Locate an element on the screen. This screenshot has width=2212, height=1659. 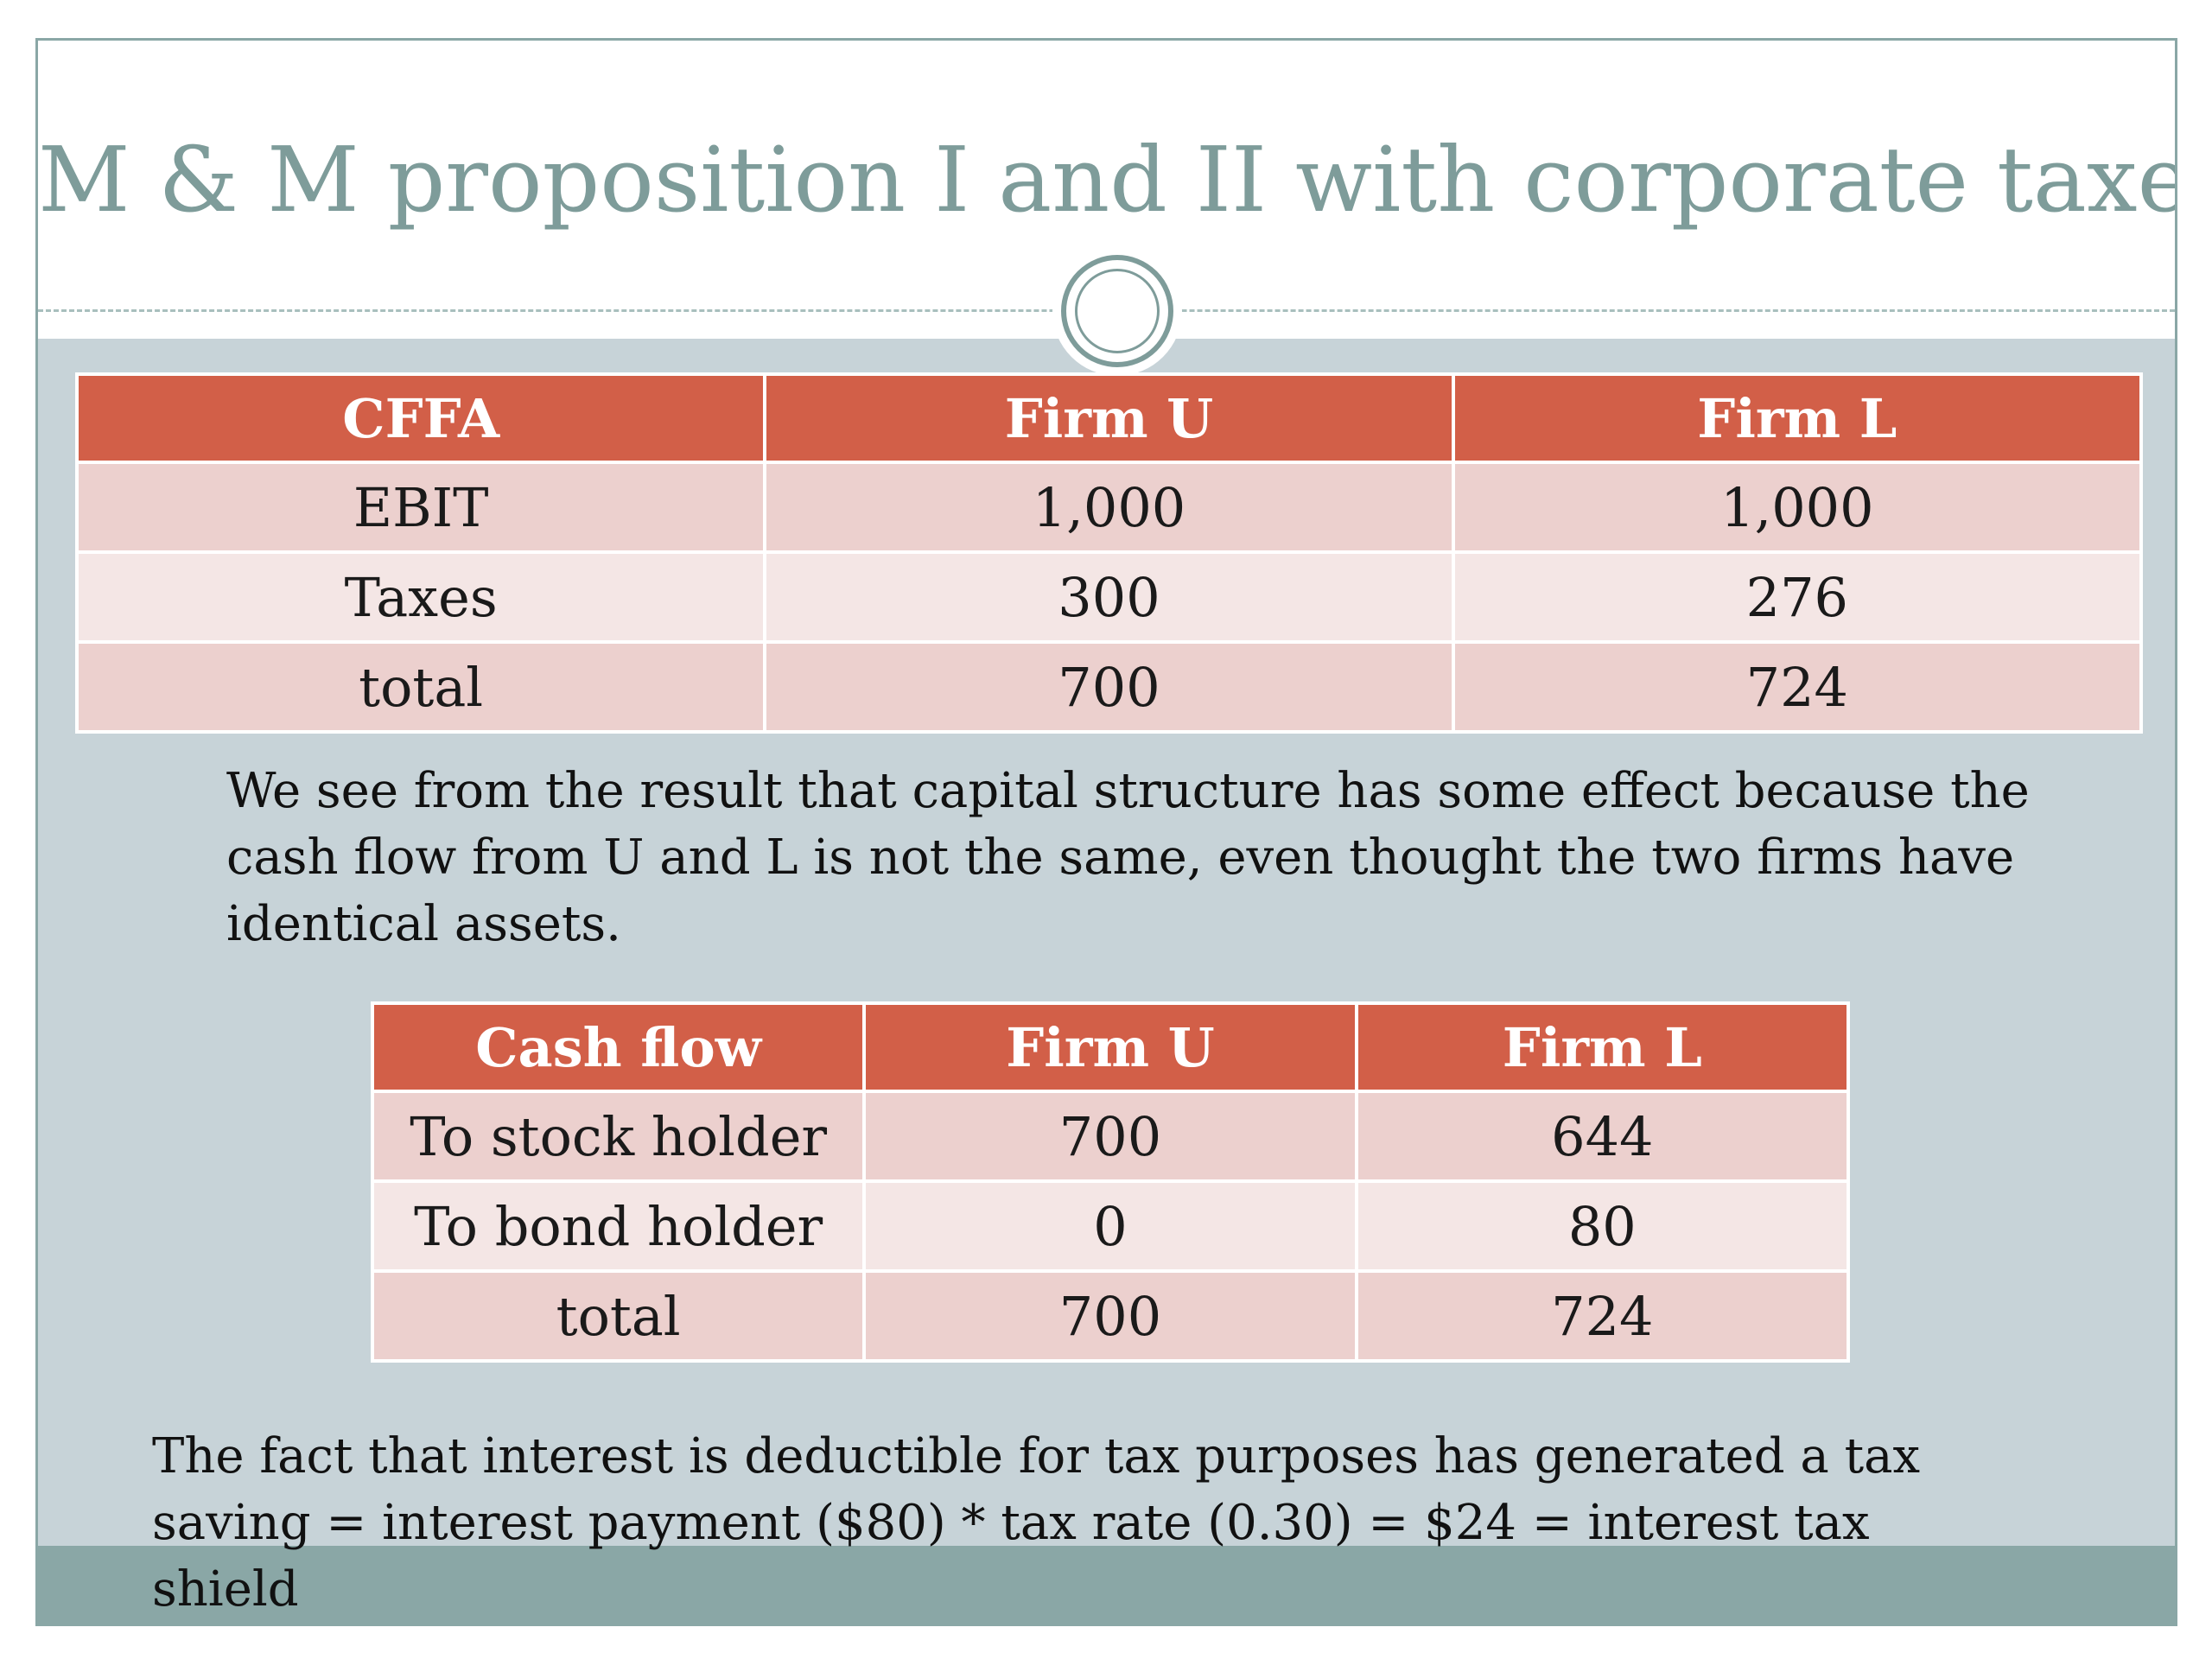
firm-u-value: 1,000 is located at coordinates (1109, 507).